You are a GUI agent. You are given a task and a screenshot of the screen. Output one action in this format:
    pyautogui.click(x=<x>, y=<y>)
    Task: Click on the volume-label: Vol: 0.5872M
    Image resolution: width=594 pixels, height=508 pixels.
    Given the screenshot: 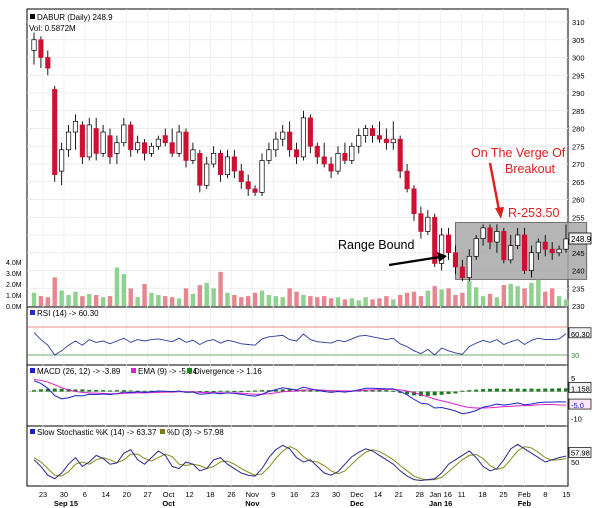 What is the action you would take?
    pyautogui.click(x=52, y=28)
    